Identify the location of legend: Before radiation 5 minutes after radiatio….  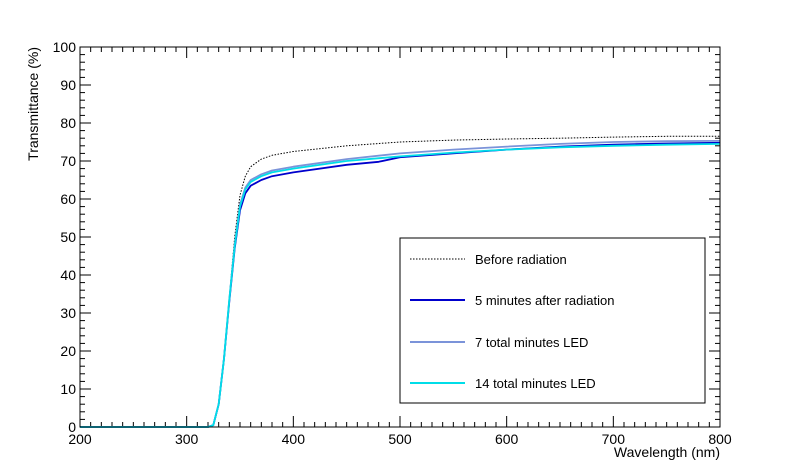
(552, 320).